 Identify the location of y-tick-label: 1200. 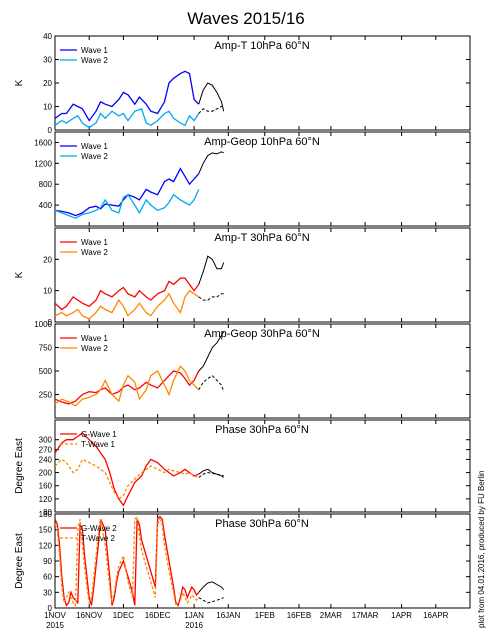
(43, 163).